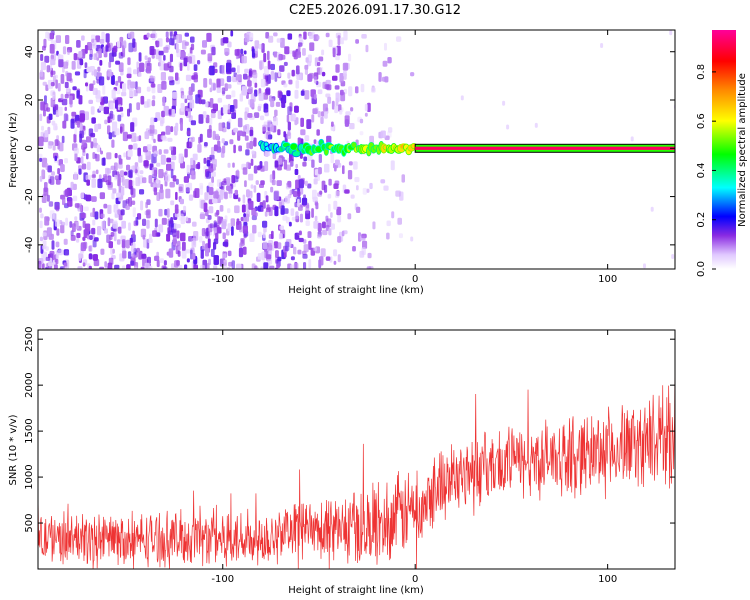 This screenshot has height=600, width=750. What do you see at coordinates (13, 449) in the screenshot?
I see `snr-ylabel: SNR (10 * v/v)` at bounding box center [13, 449].